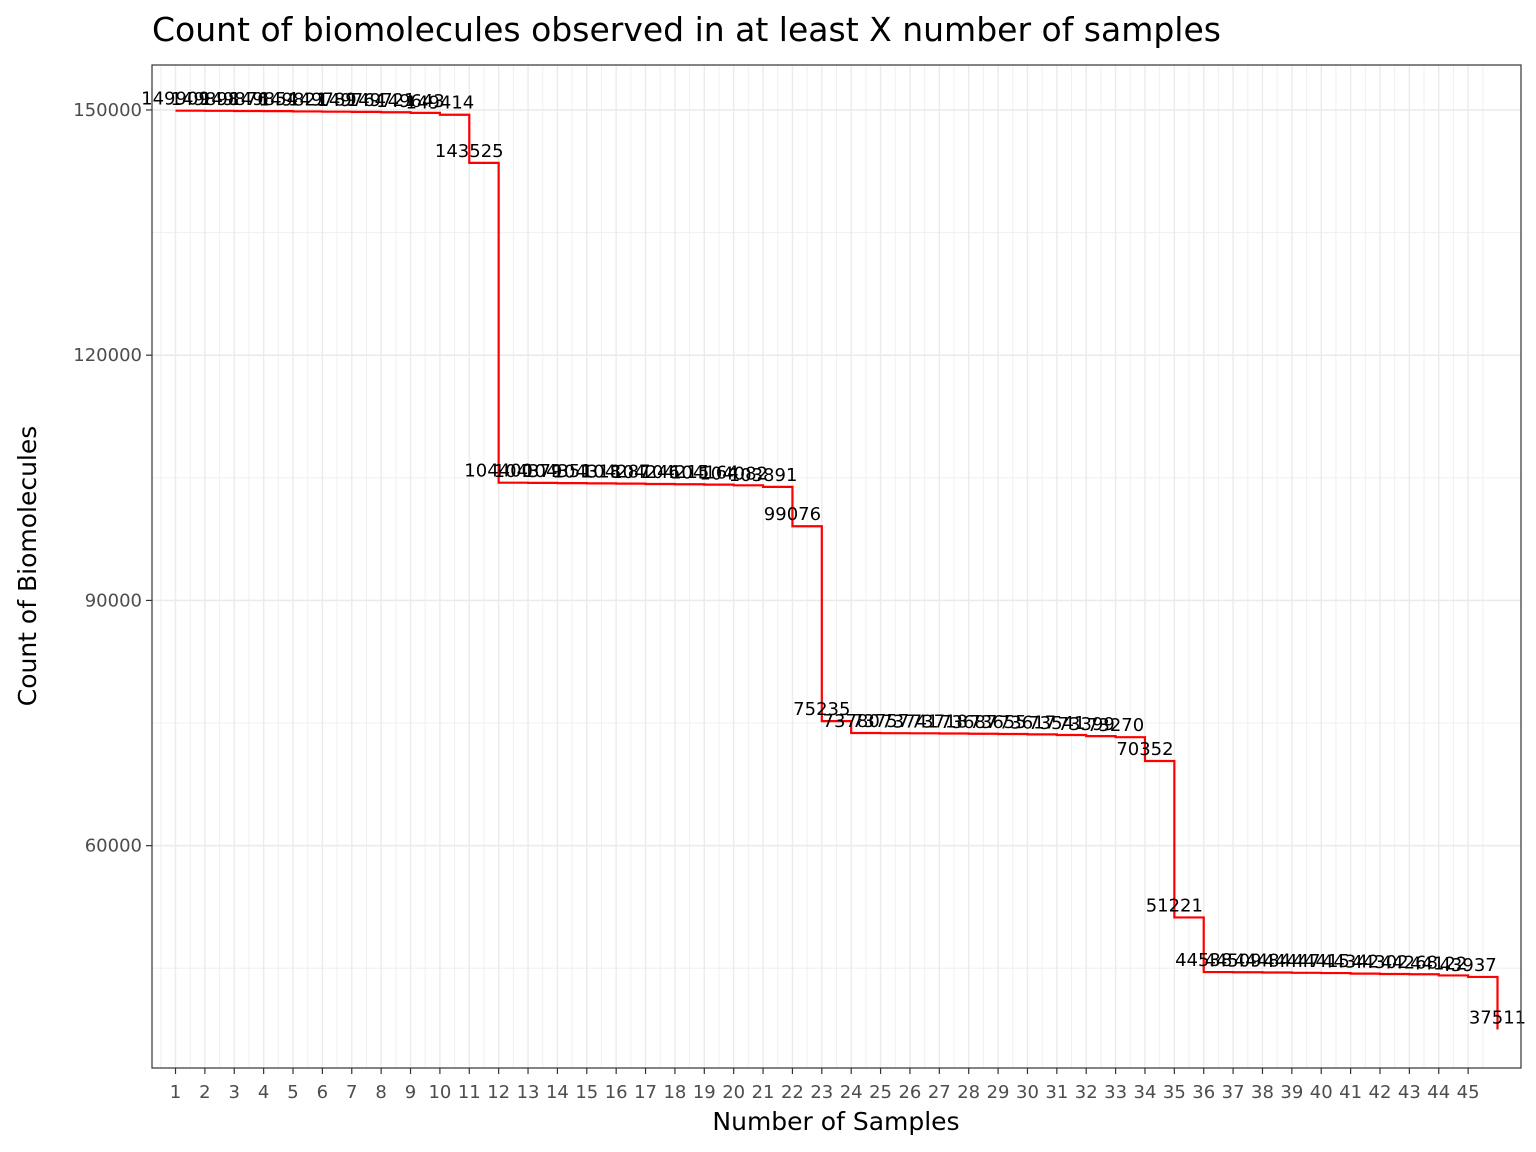 Image resolution: width=1536 pixels, height=1152 pixels. What do you see at coordinates (113, 846) in the screenshot?
I see `y-tick-label: 60000` at bounding box center [113, 846].